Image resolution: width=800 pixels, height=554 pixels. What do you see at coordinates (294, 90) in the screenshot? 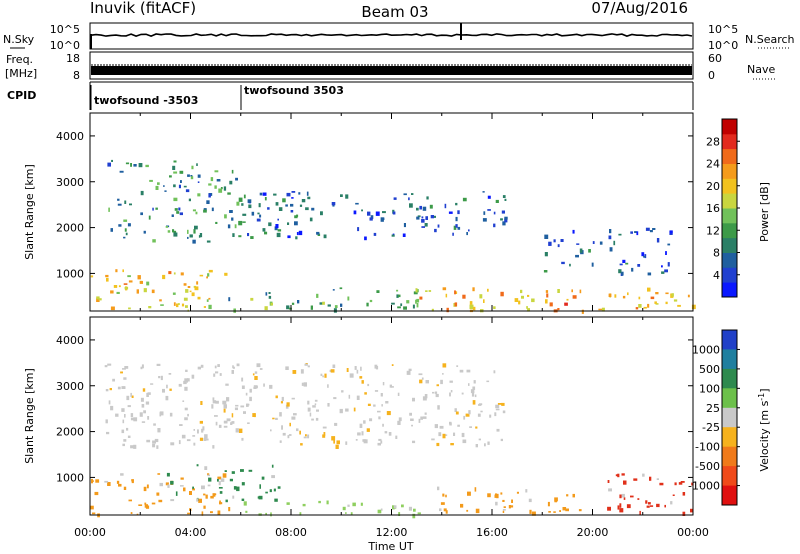
I see `cpid-program-2: twofsound 3503` at bounding box center [294, 90].